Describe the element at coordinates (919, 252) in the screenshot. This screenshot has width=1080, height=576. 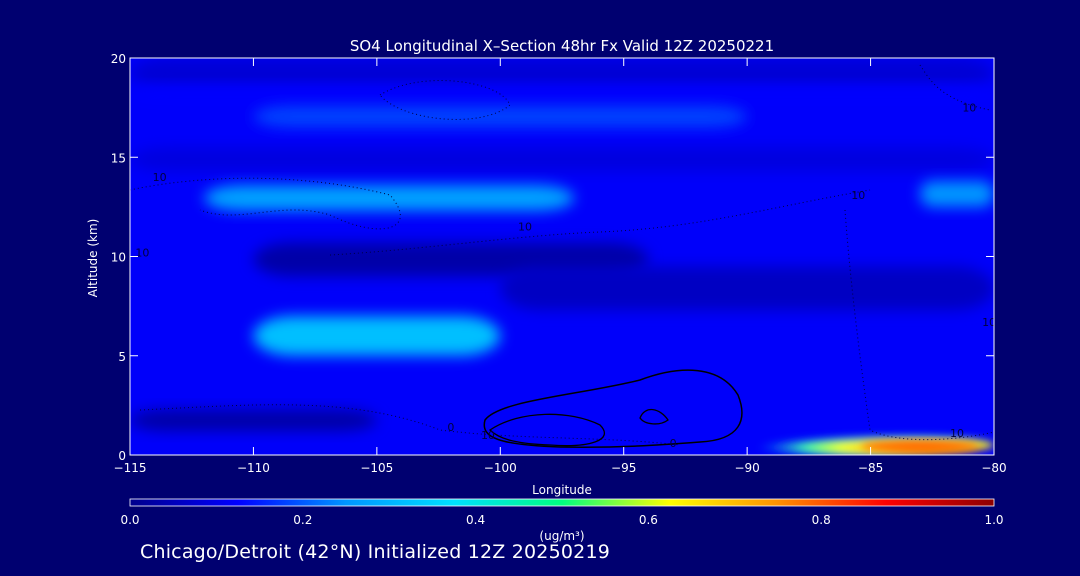
I see `contour-dotted-right` at that location.